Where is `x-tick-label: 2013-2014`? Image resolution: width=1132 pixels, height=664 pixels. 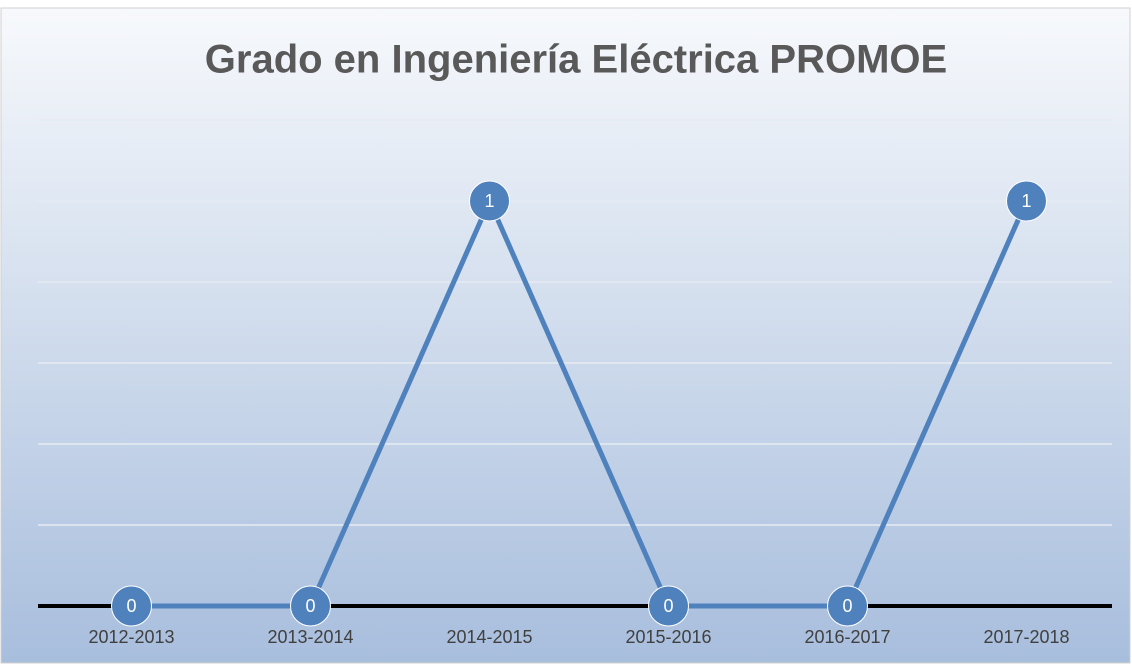 x-tick-label: 2013-2014 is located at coordinates (310, 637).